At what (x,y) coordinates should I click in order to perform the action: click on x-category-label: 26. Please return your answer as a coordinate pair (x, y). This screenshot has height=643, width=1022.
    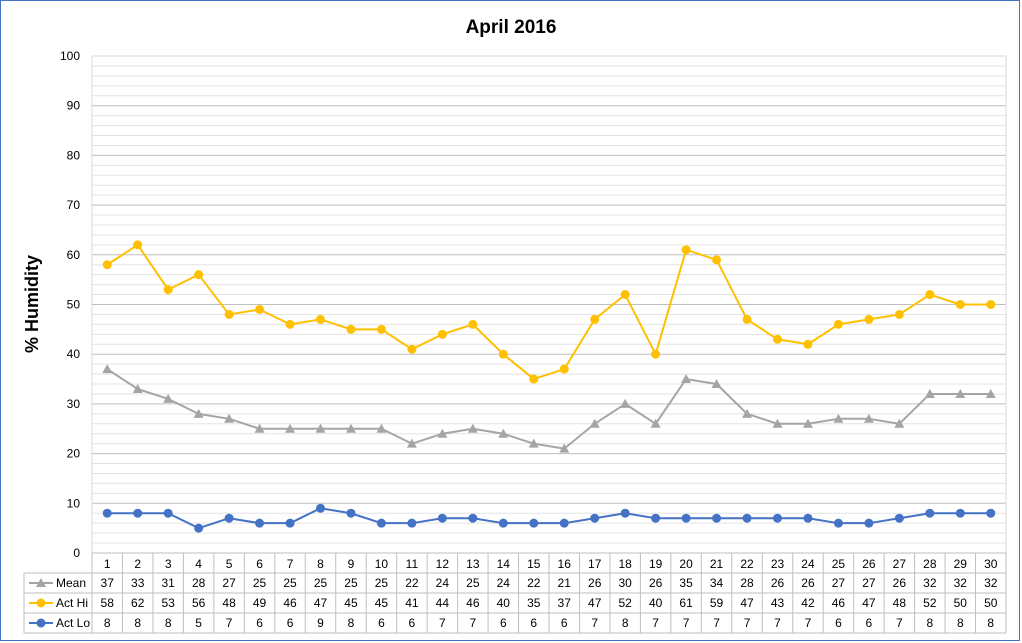
    Looking at the image, I should click on (869, 564).